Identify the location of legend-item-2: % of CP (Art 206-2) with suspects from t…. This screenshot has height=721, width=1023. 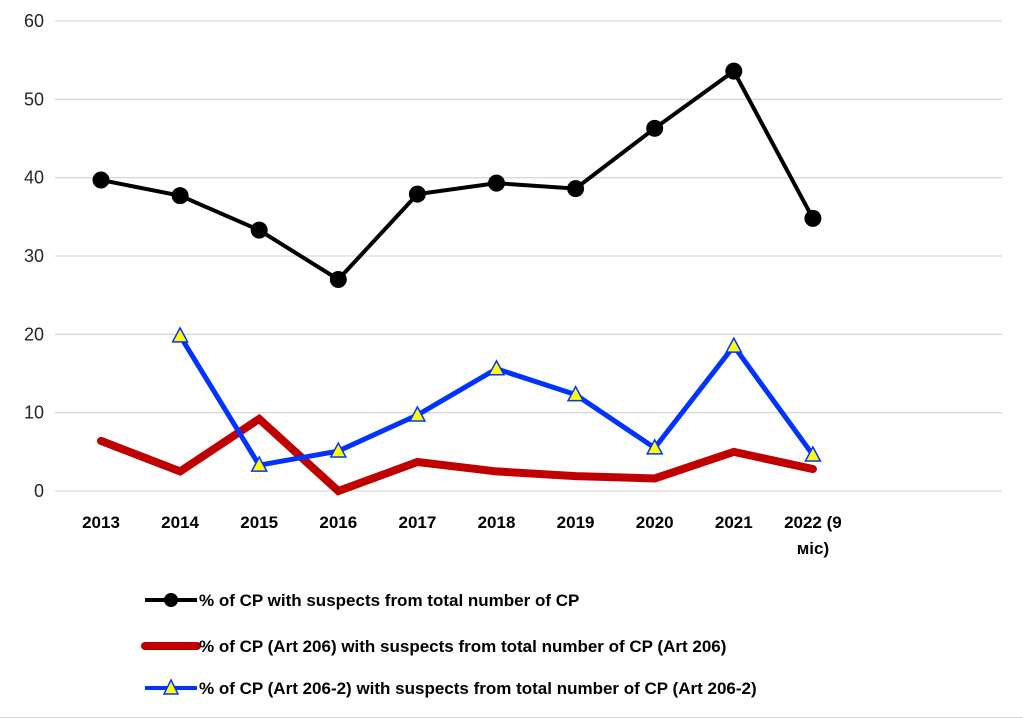
(451, 688).